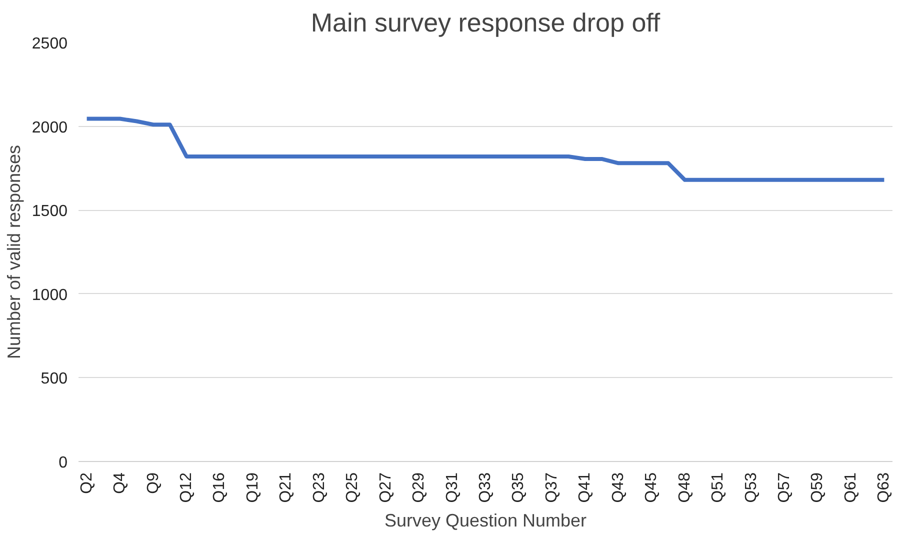 This screenshot has height=533, width=907. I want to click on x-tick-label: Q23, so click(319, 487).